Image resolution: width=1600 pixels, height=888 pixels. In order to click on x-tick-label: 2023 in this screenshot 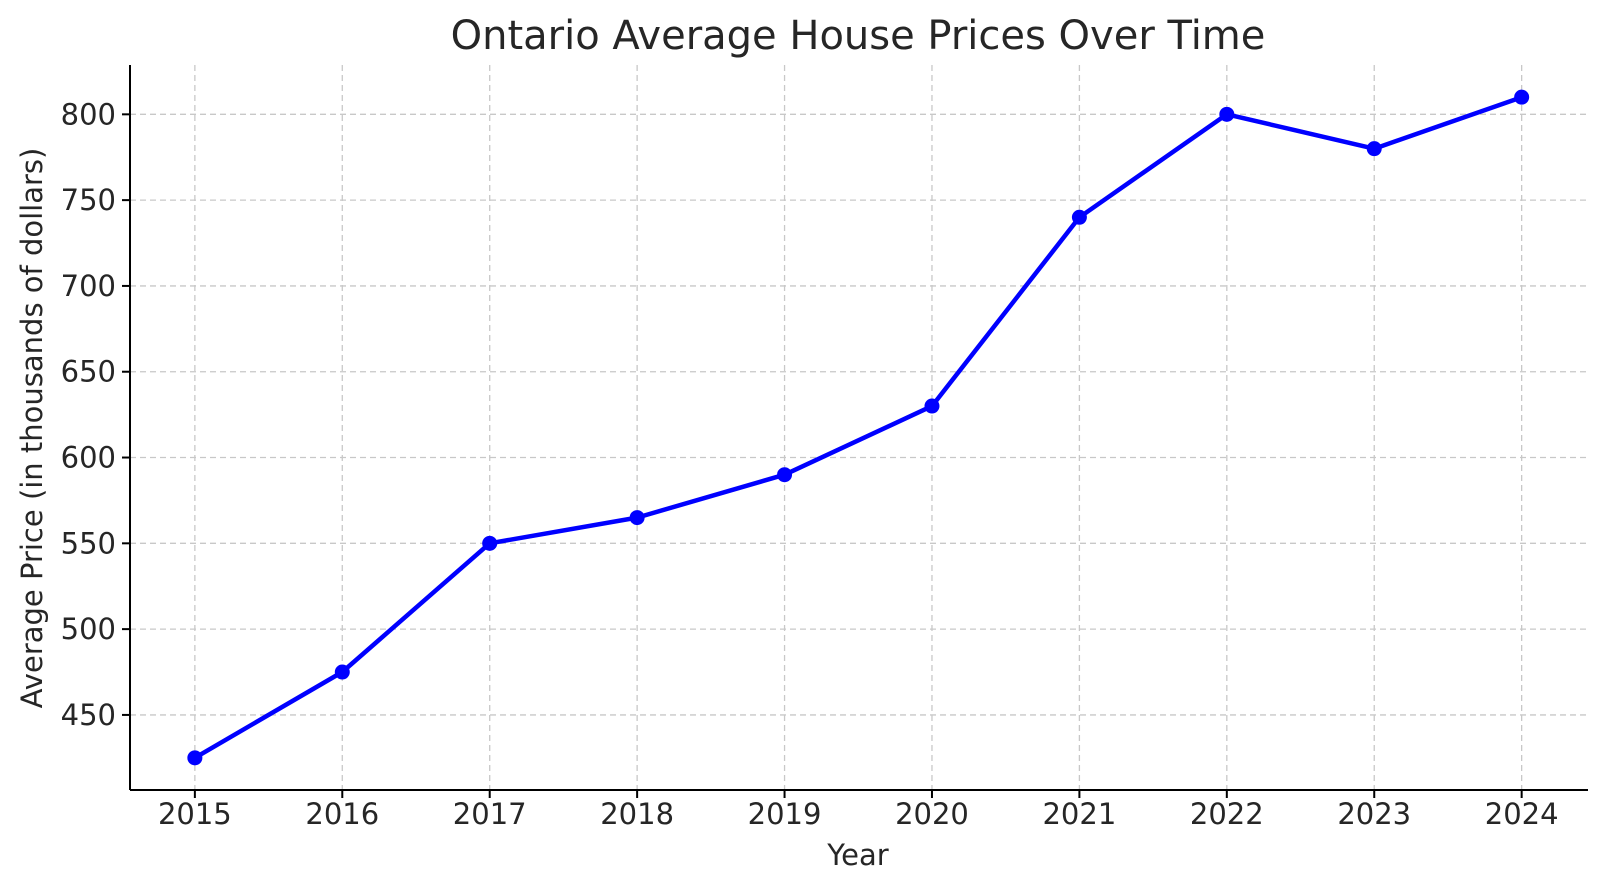, I will do `click(1374, 814)`.